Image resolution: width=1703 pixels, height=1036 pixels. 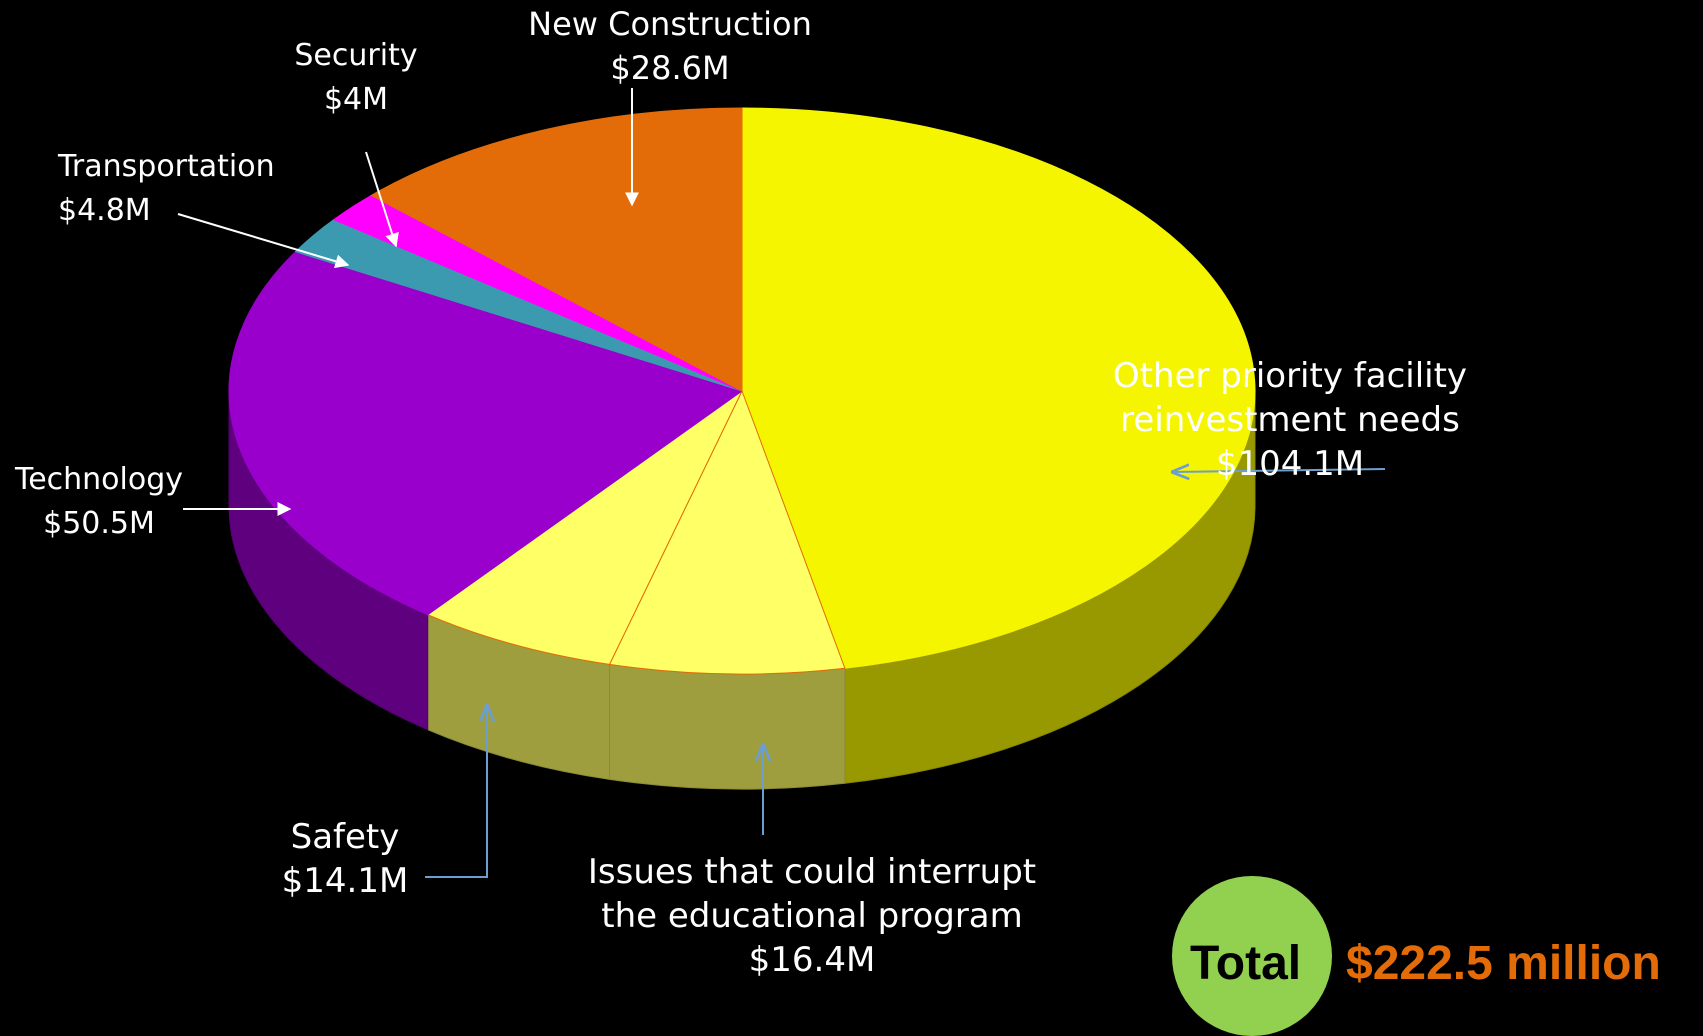 I want to click on total-label: Total, so click(x=1246, y=963).